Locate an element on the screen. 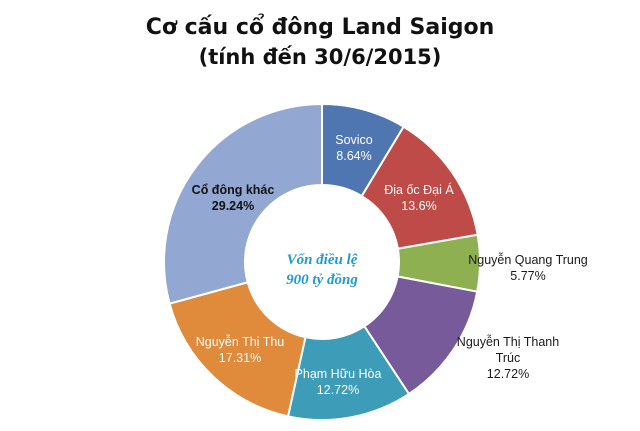 The image size is (640, 431). slice-name-label-pham-huu-hoa: Phạm Hữu Hòa is located at coordinates (338, 374).